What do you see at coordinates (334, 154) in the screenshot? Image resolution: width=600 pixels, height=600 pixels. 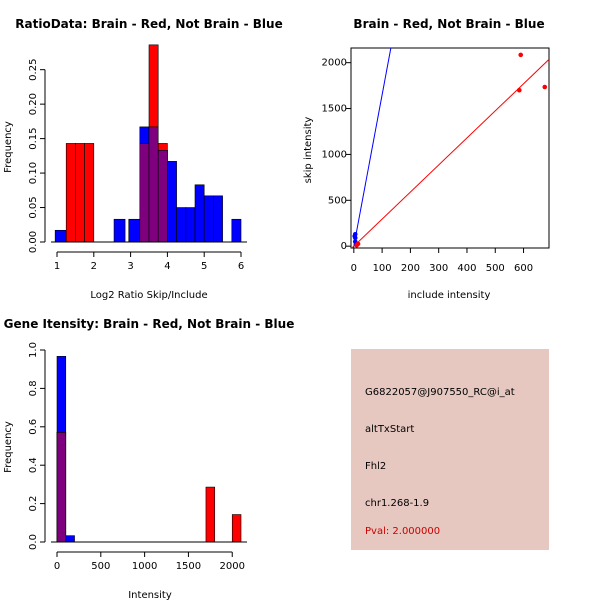 I see `y-tick-label: 1000` at bounding box center [334, 154].